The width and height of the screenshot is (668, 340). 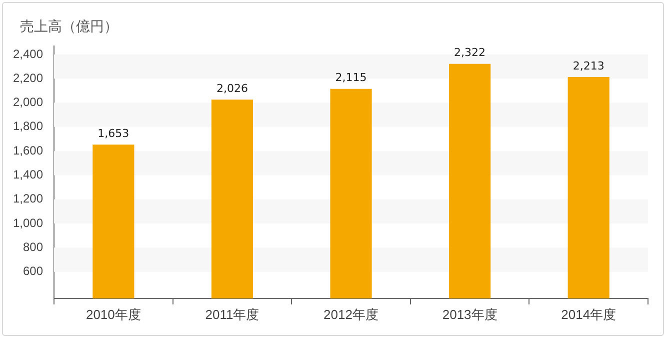 What do you see at coordinates (351, 314) in the screenshot?
I see `x-tick-label: 2012年度` at bounding box center [351, 314].